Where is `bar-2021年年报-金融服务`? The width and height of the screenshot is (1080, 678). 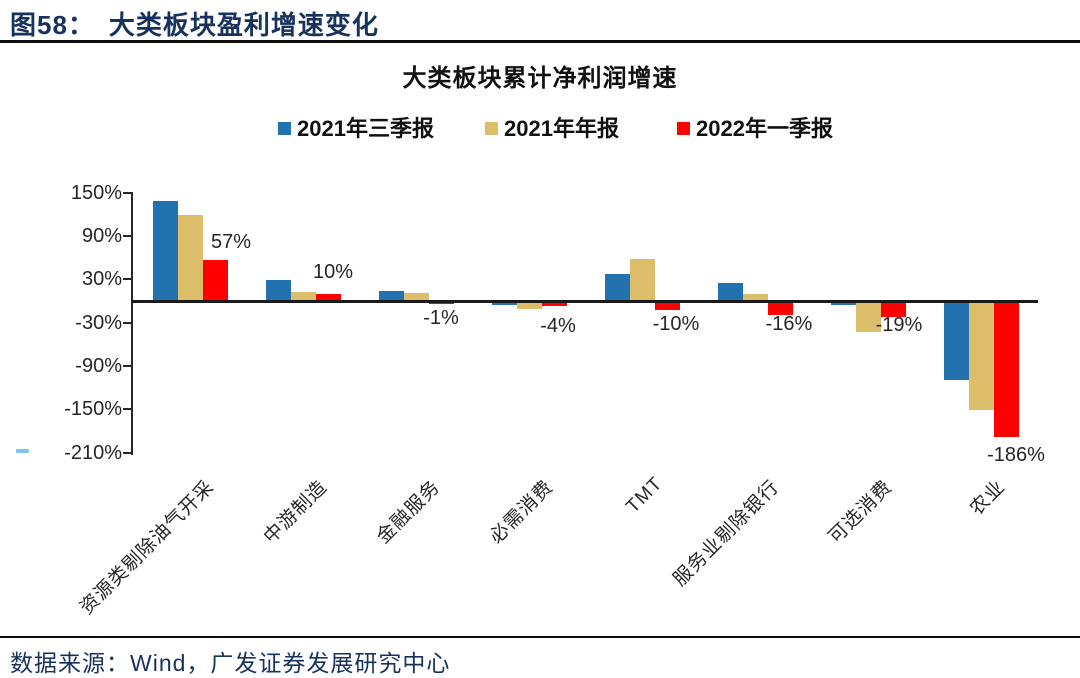
bar-2021年年报-金融服务 is located at coordinates (416, 297).